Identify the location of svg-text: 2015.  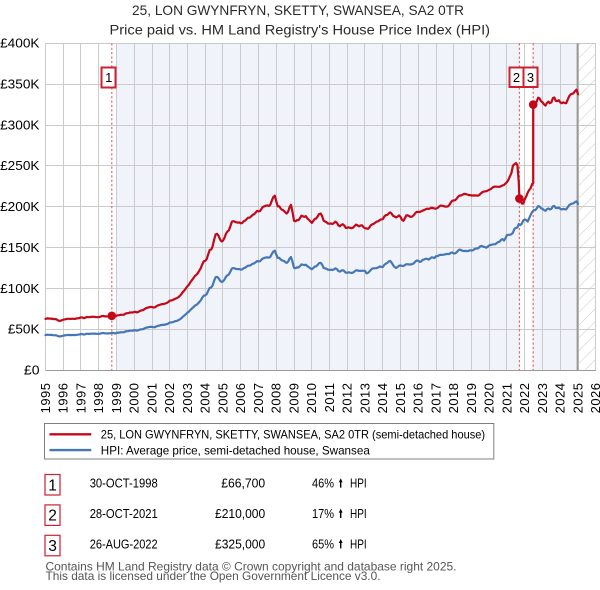
(400, 398).